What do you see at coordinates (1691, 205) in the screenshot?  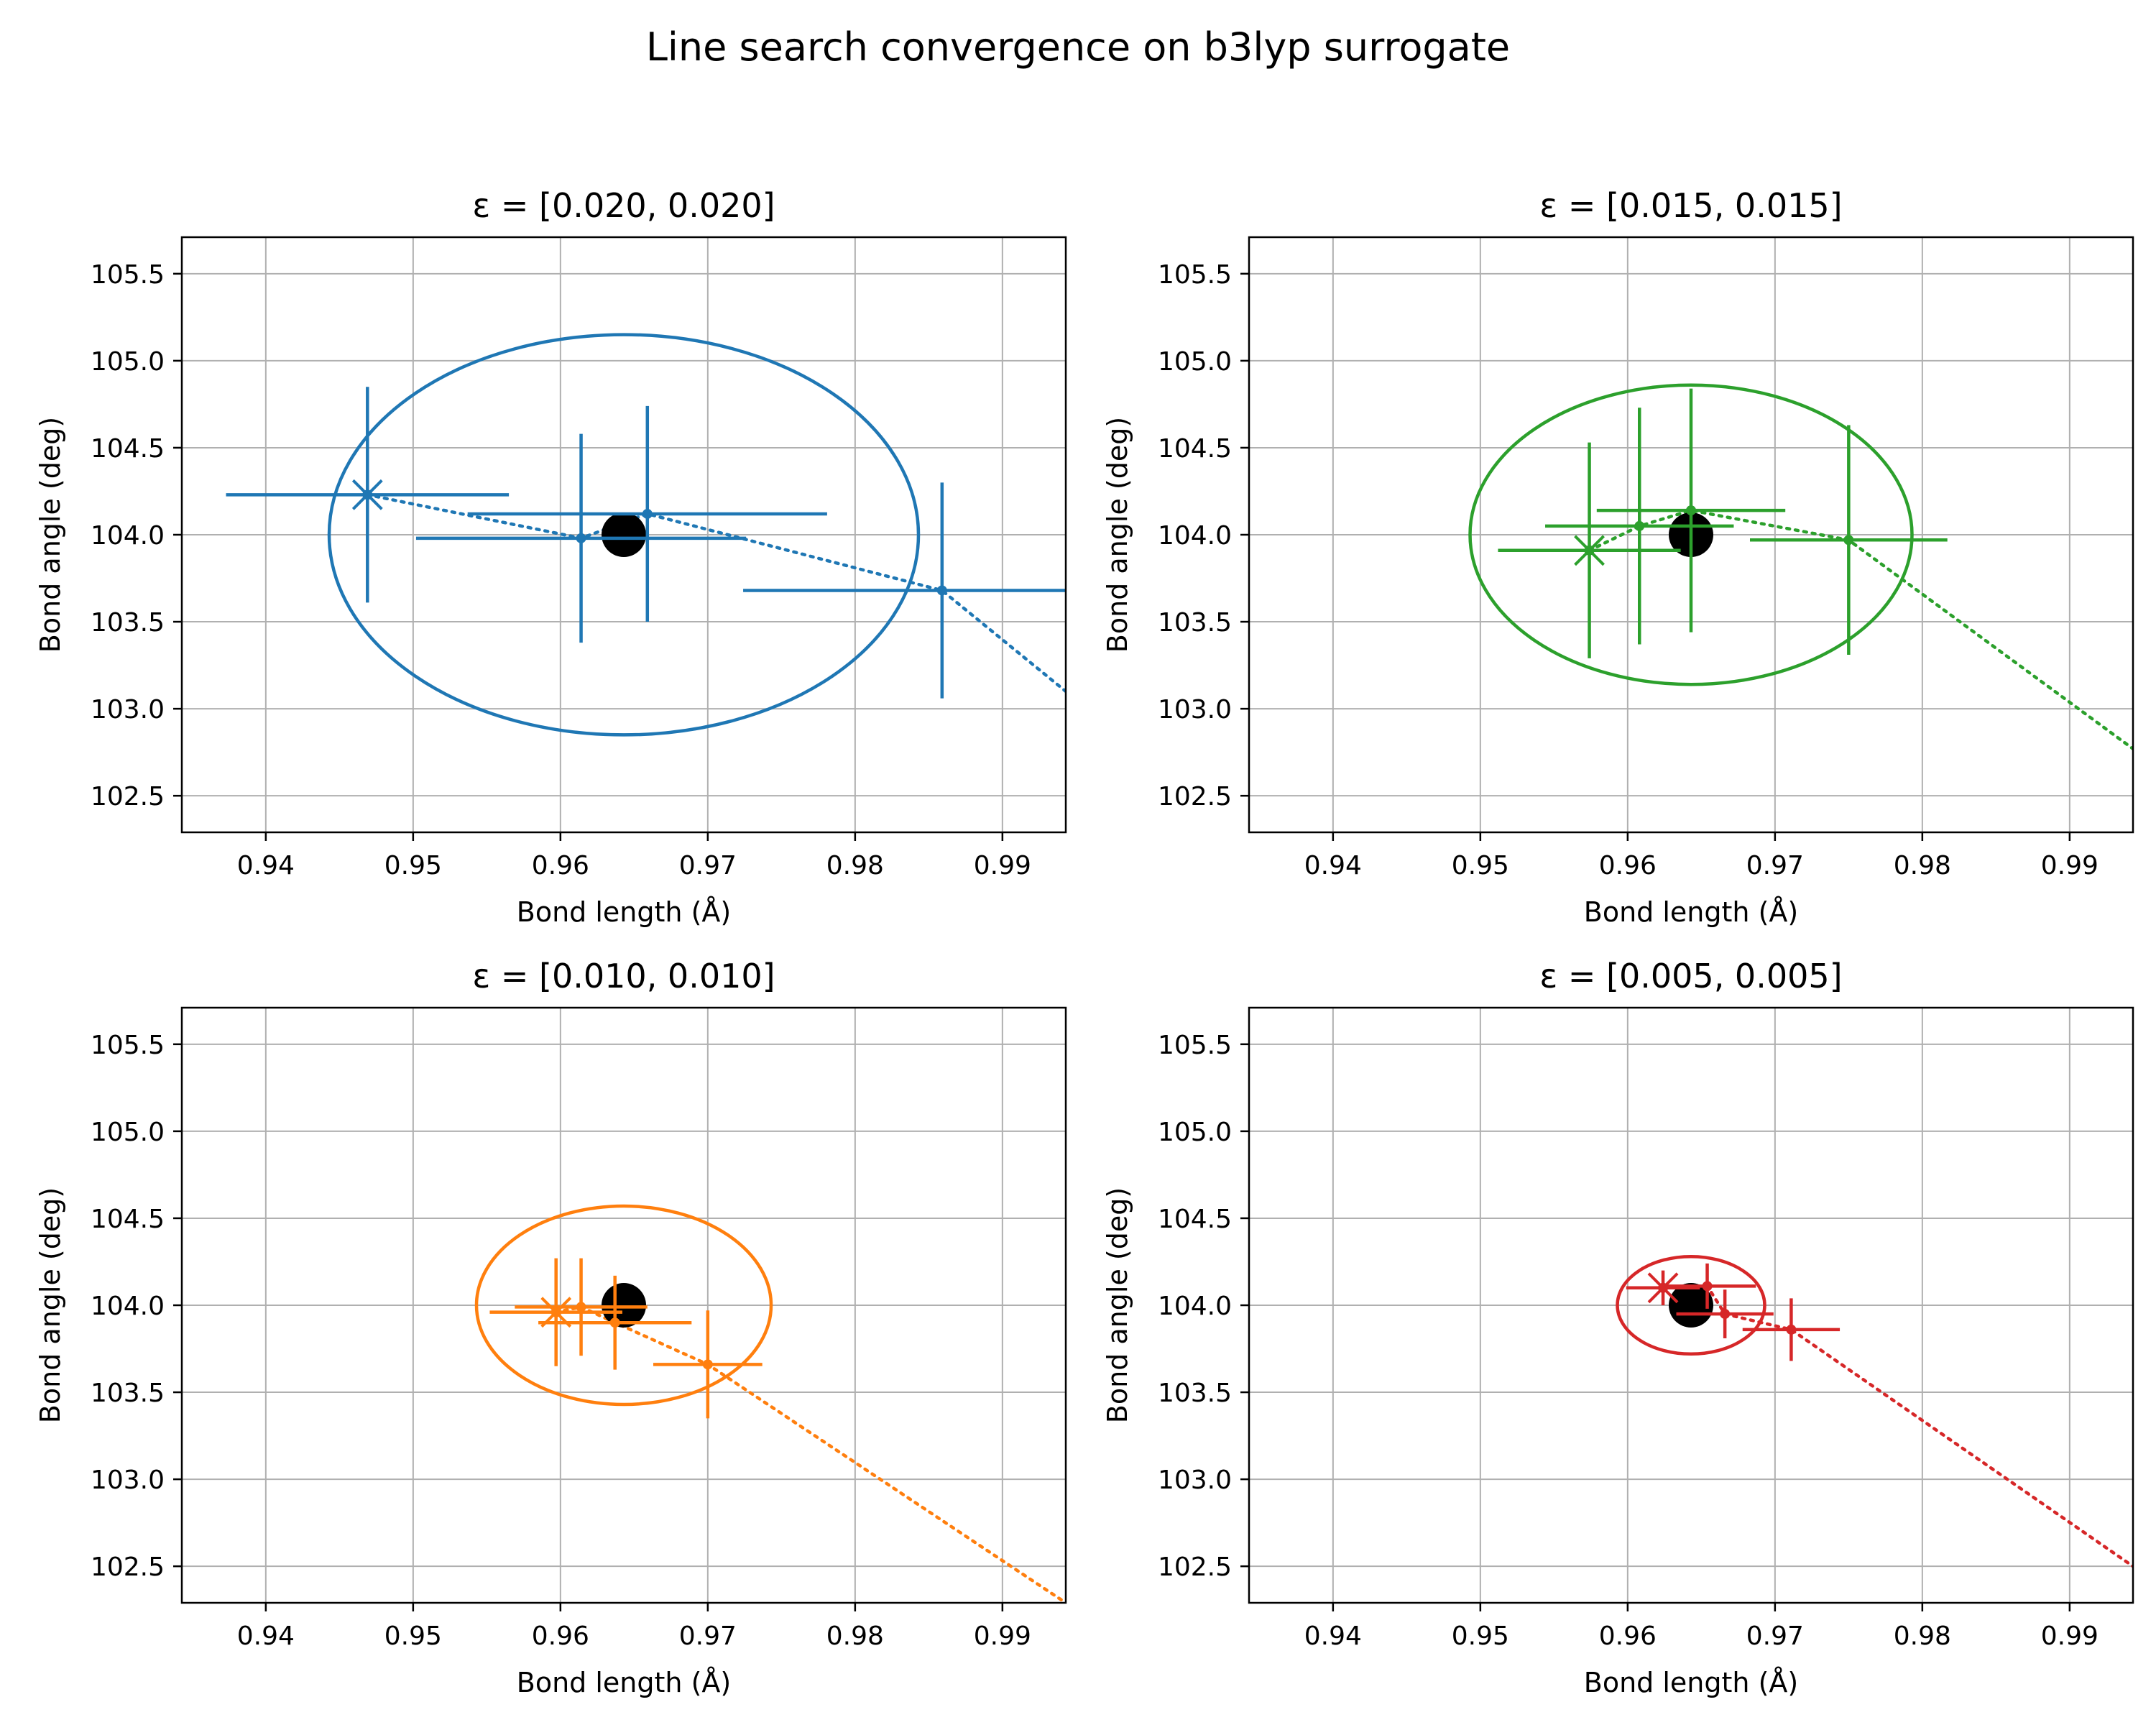 I see `subplot-title: ε = [0.015, 0.015]` at bounding box center [1691, 205].